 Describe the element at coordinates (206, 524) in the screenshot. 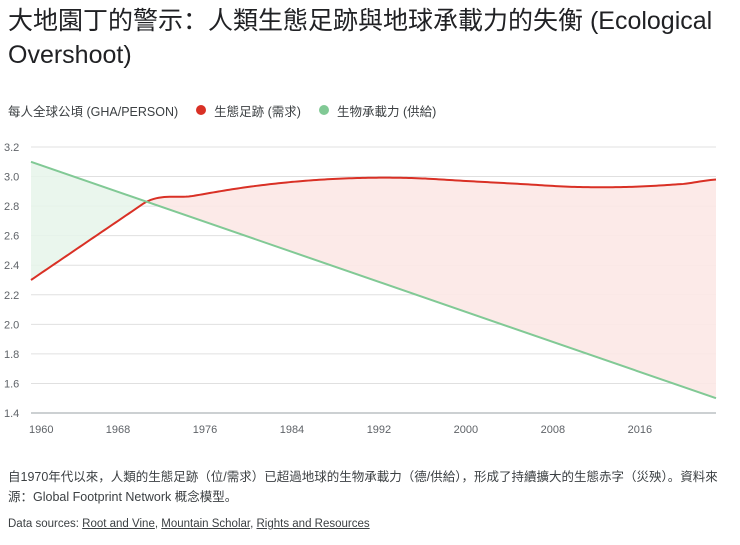

I see `source-link-mountain-scholar: Mountain Scholar` at that location.